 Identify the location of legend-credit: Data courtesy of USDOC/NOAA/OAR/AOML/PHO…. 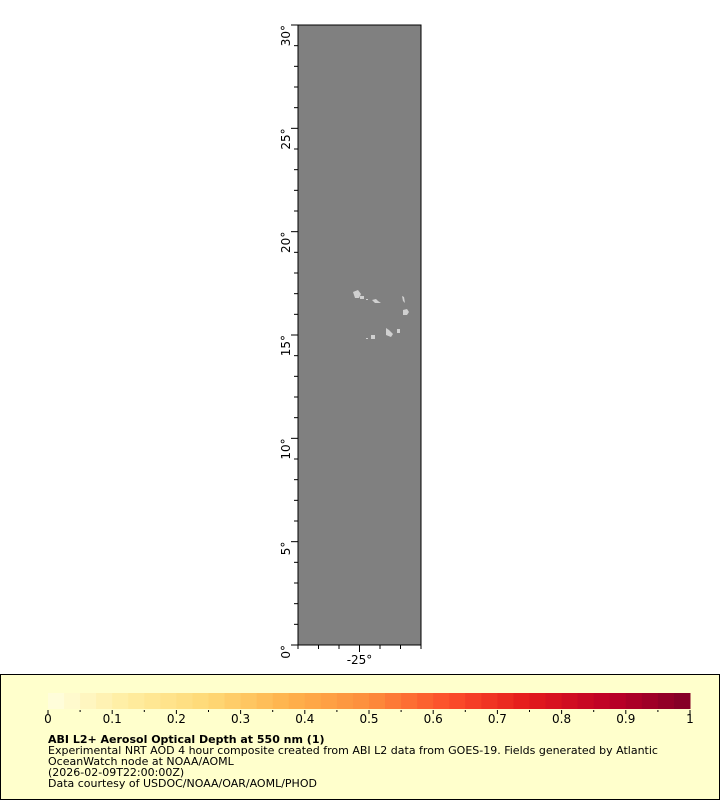
(182, 783).